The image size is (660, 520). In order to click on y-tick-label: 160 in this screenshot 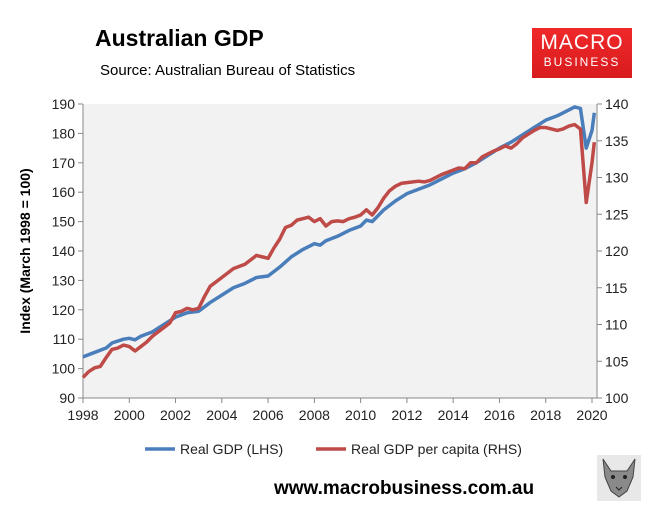, I will do `click(64, 192)`.